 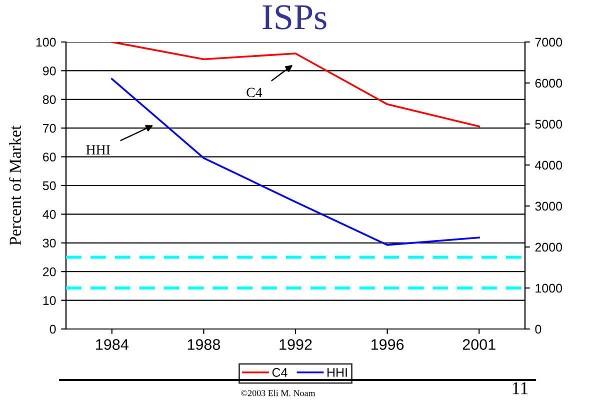 What do you see at coordinates (278, 393) in the screenshot?
I see `text: ©2003 Eli M. Noam` at bounding box center [278, 393].